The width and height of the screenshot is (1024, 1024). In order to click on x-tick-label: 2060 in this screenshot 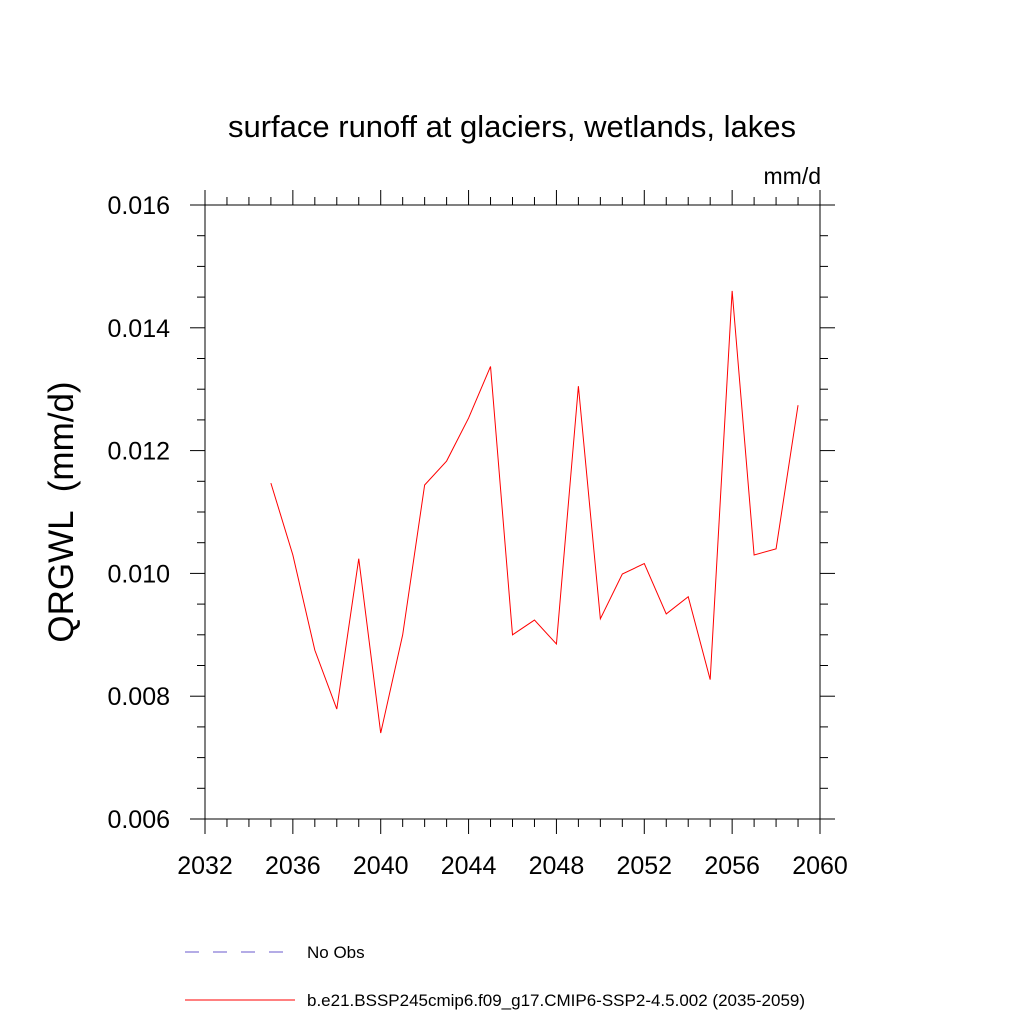, I will do `click(820, 866)`.